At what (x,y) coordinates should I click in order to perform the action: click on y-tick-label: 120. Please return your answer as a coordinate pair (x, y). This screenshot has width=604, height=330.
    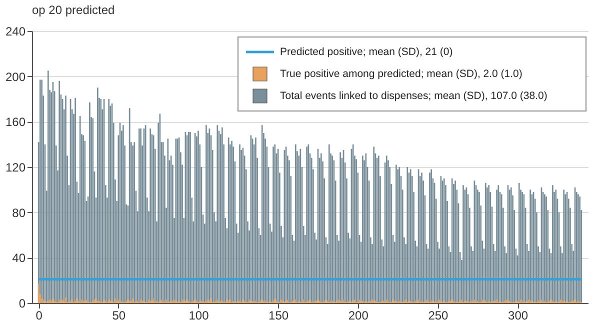
    Looking at the image, I should click on (15, 167).